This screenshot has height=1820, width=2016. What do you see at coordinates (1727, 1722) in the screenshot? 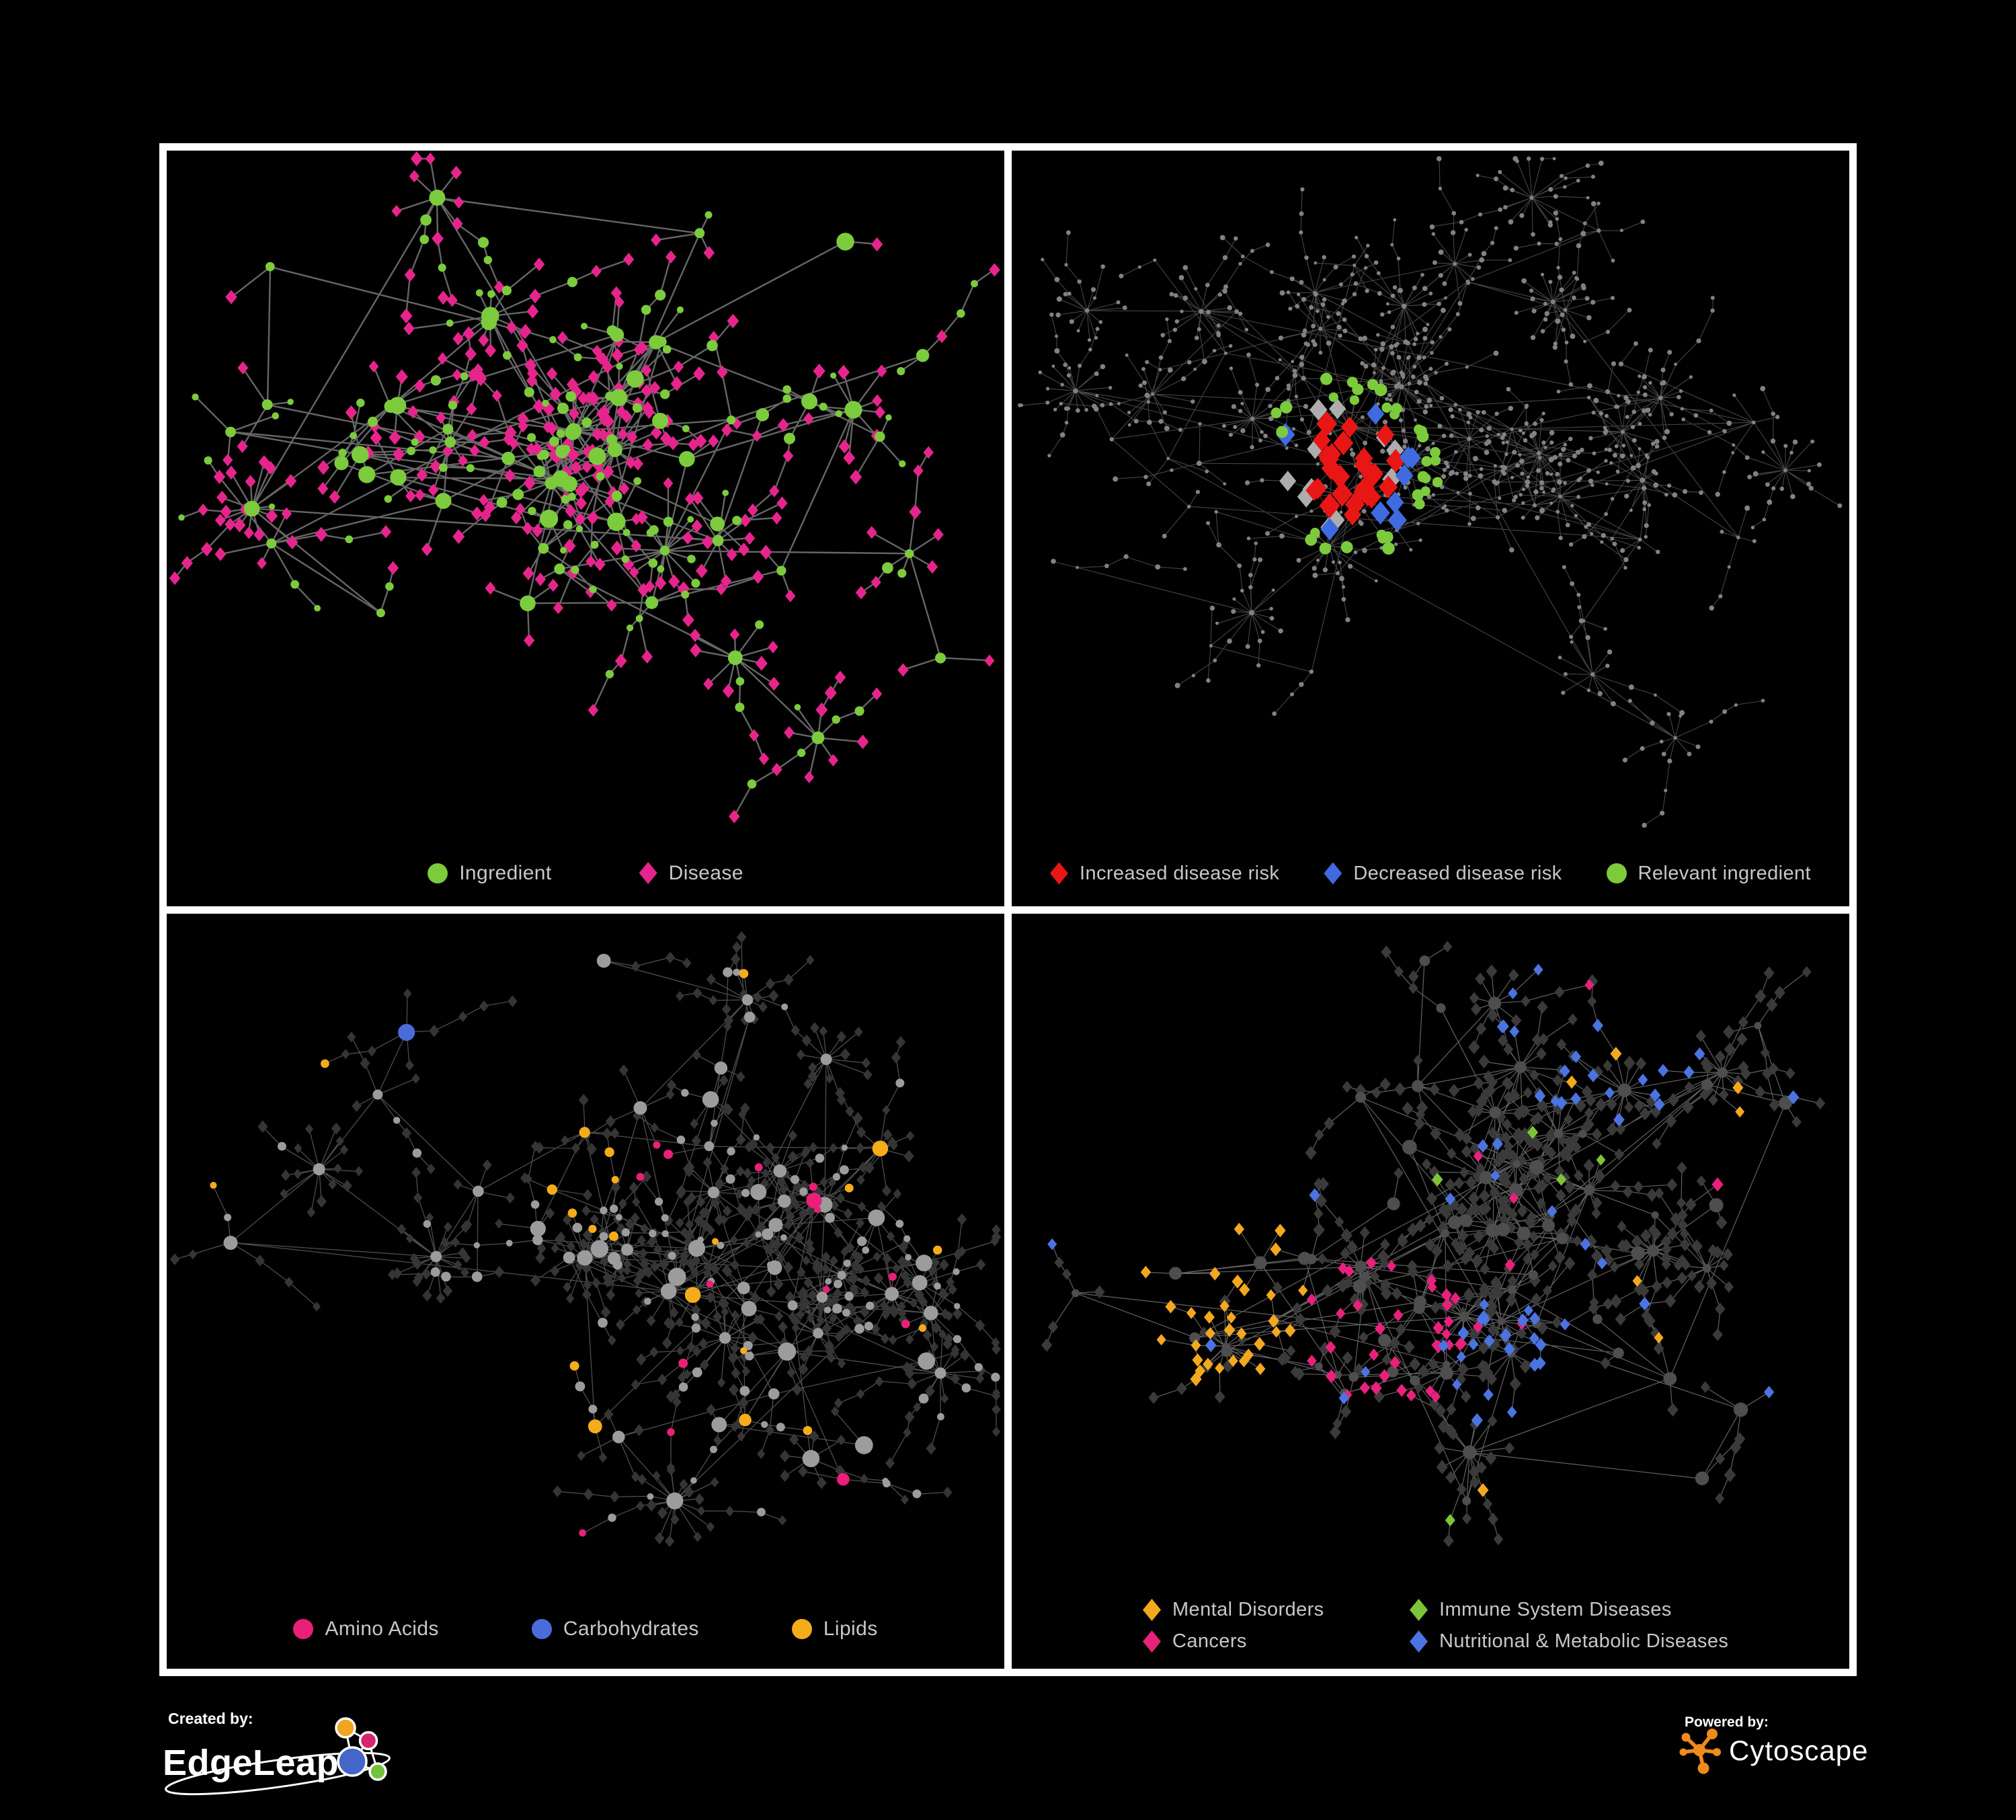
I see `powered-by-label: Powered by:` at bounding box center [1727, 1722].